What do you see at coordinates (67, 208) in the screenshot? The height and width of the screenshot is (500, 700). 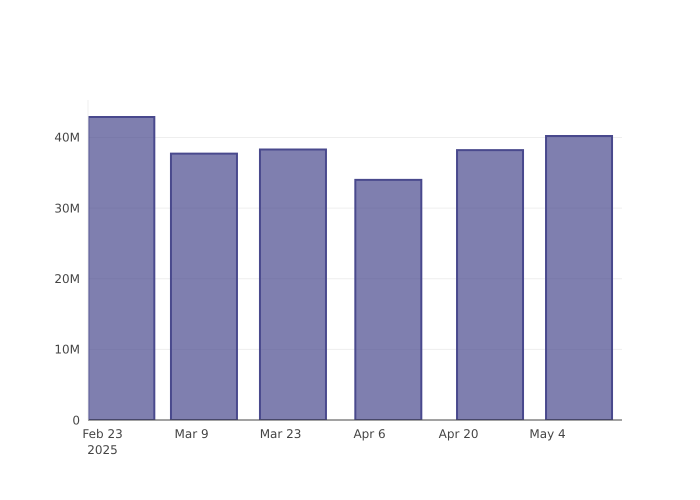 I see `y-tick-label: 30M` at bounding box center [67, 208].